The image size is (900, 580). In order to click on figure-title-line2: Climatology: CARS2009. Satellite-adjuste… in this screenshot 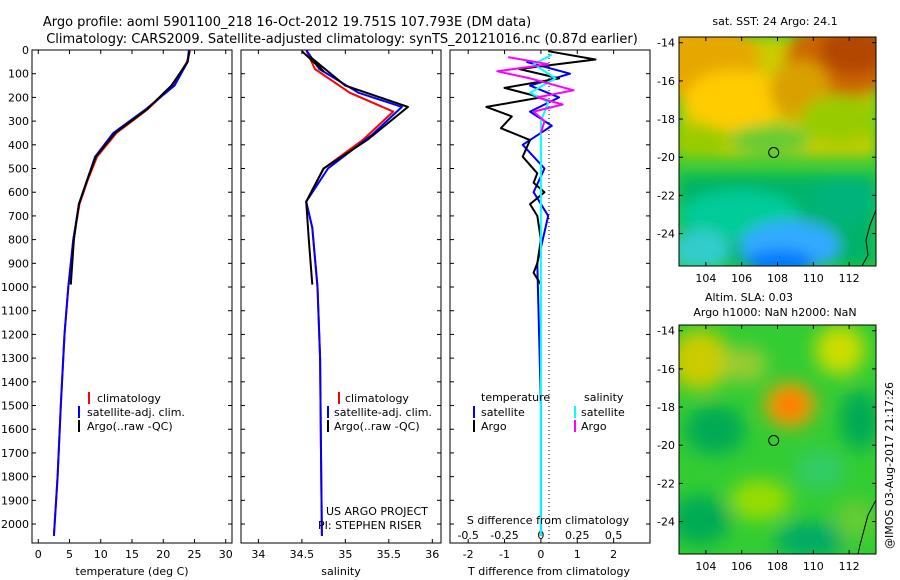, I will do `click(342, 39)`.